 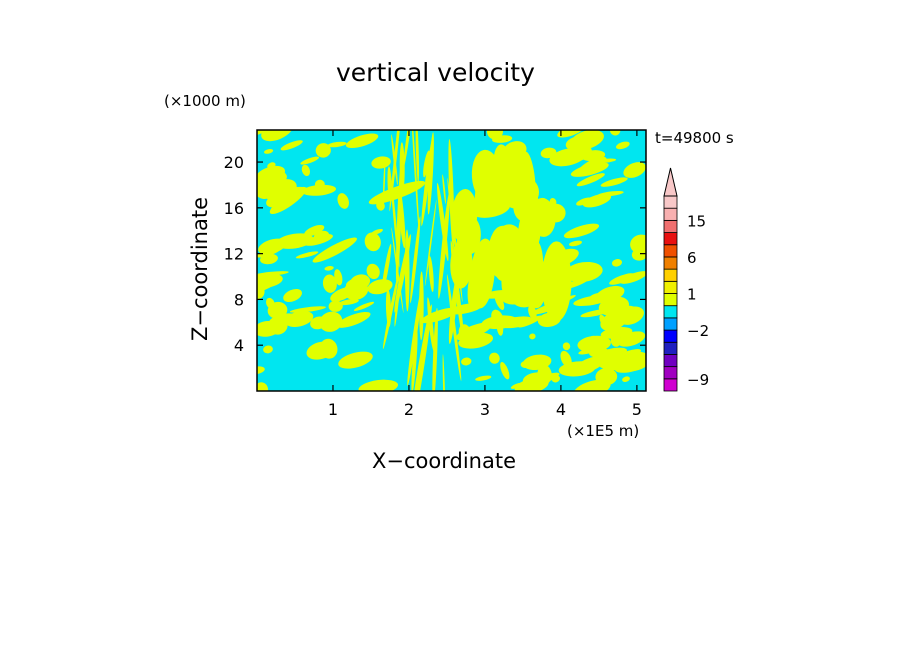 I want to click on chart-title: vertical velocity, so click(x=435, y=72).